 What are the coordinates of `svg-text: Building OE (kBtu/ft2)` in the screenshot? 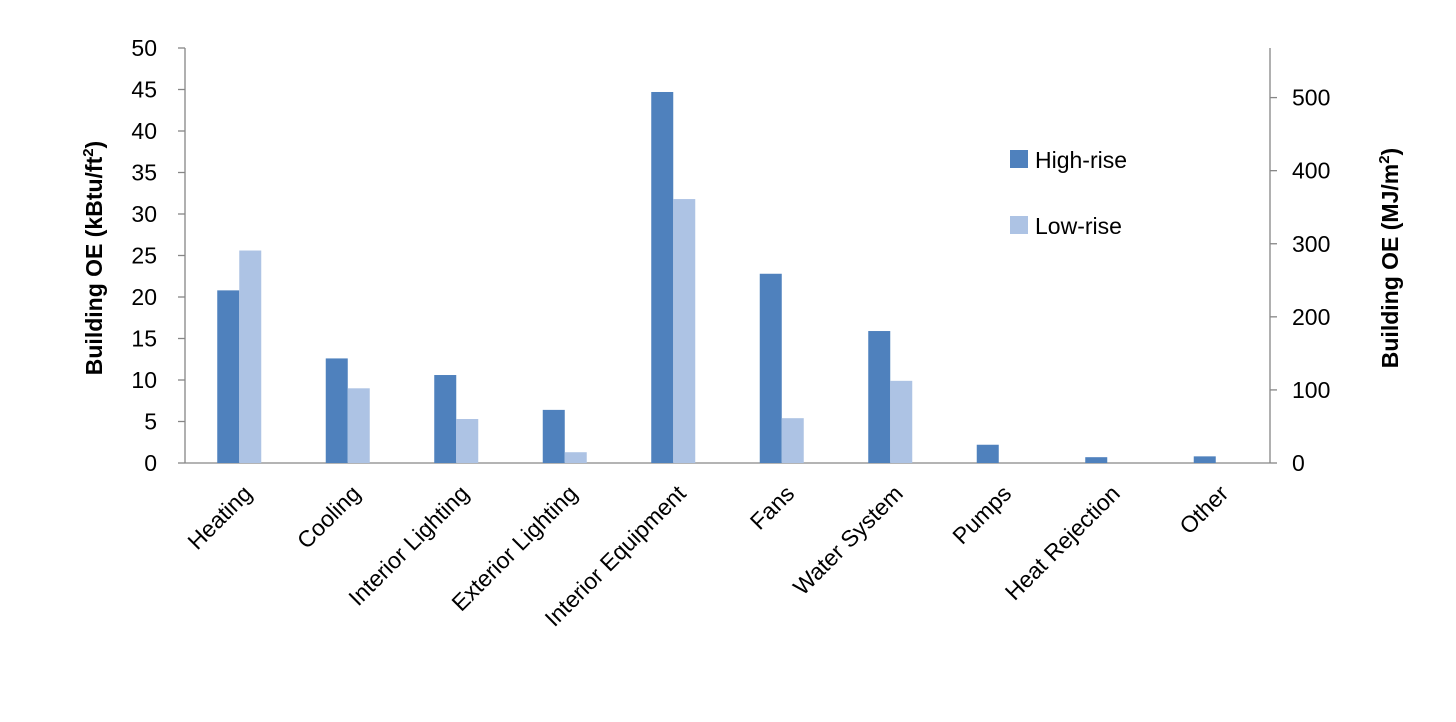 It's located at (93, 258).